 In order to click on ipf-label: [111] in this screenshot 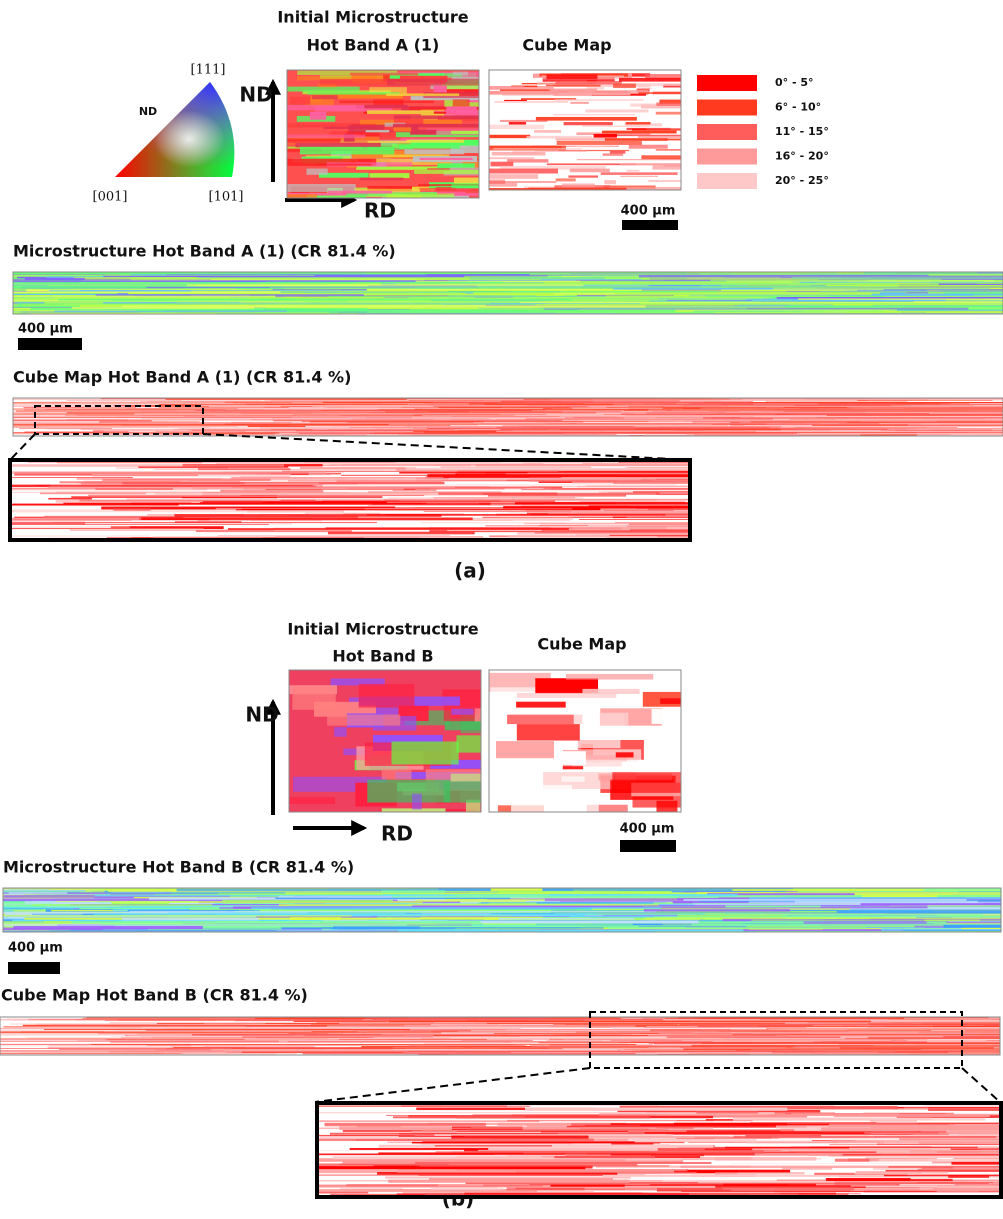, I will do `click(208, 70)`.